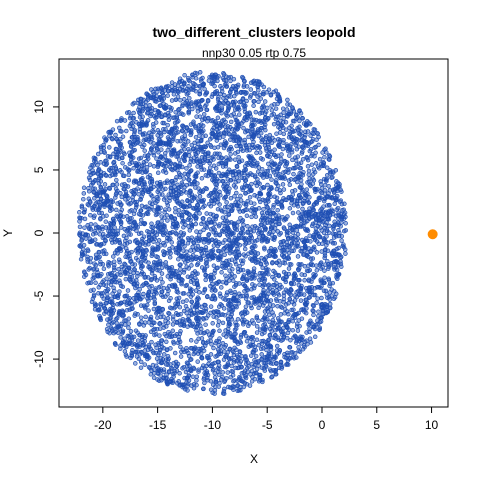 The image size is (480, 480). What do you see at coordinates (39, 359) in the screenshot?
I see `y-tick-label: -10` at bounding box center [39, 359].